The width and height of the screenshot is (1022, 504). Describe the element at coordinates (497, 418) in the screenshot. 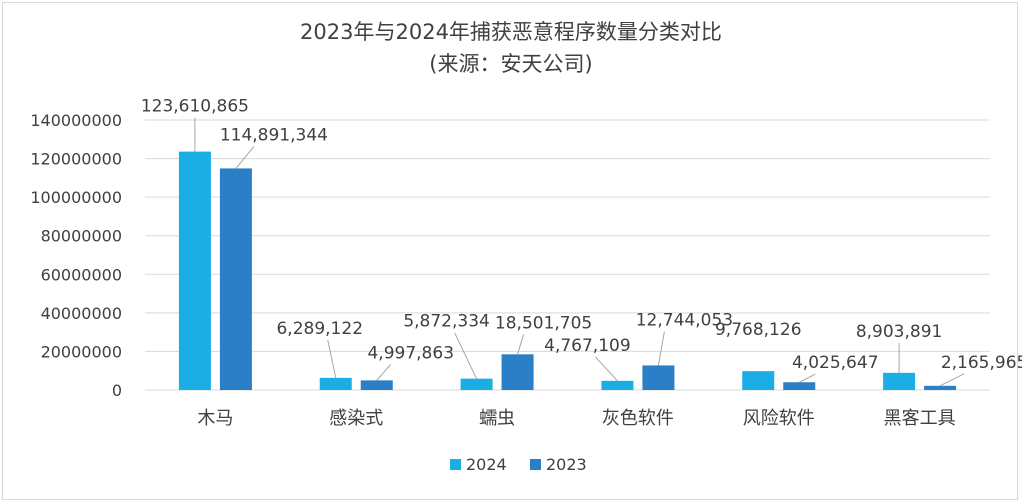

I see `x-category-label: 蠕虫` at that location.